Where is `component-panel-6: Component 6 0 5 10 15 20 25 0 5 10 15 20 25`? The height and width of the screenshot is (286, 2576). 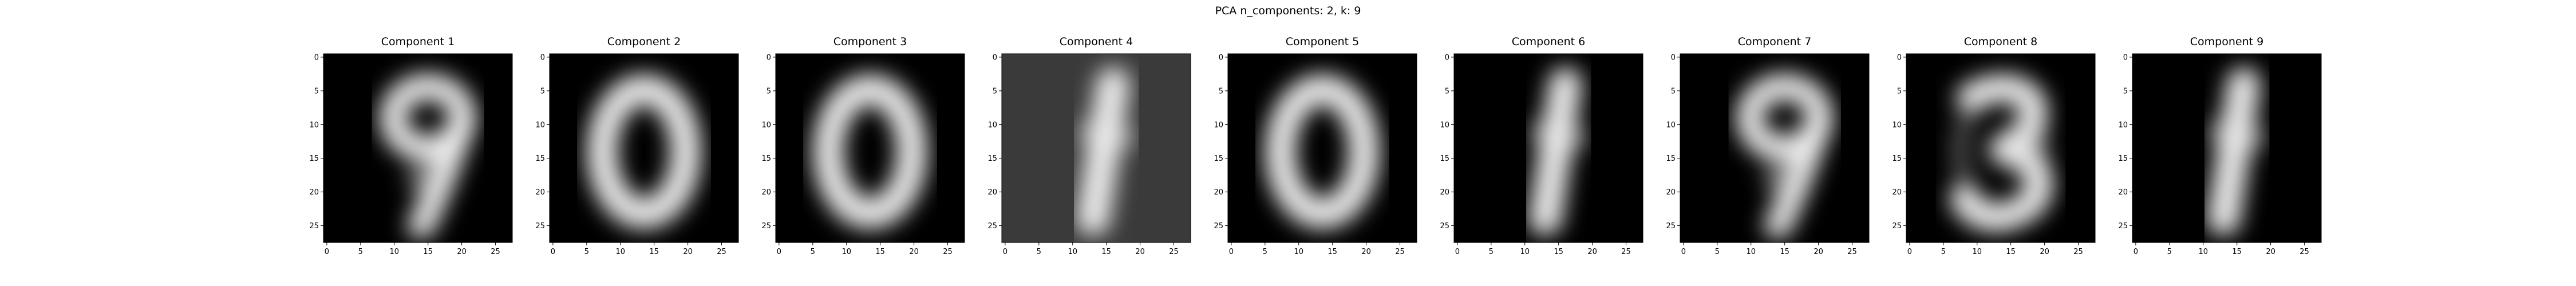
component-panel-6: Component 6 0 5 10 15 20 25 0 5 10 15 20 25 is located at coordinates (1563, 149).